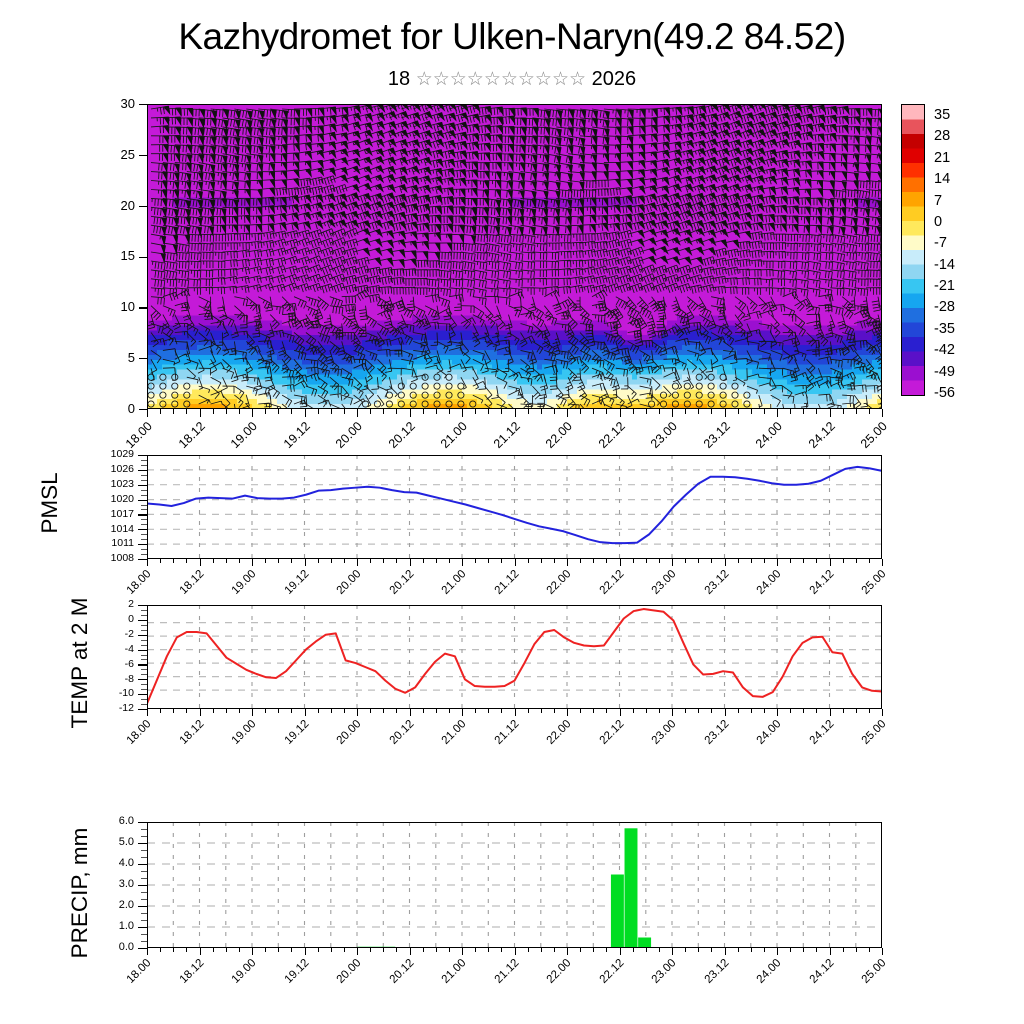 Image resolution: width=1024 pixels, height=1024 pixels. What do you see at coordinates (126, 862) in the screenshot?
I see `y-axis-label: 4.0` at bounding box center [126, 862].